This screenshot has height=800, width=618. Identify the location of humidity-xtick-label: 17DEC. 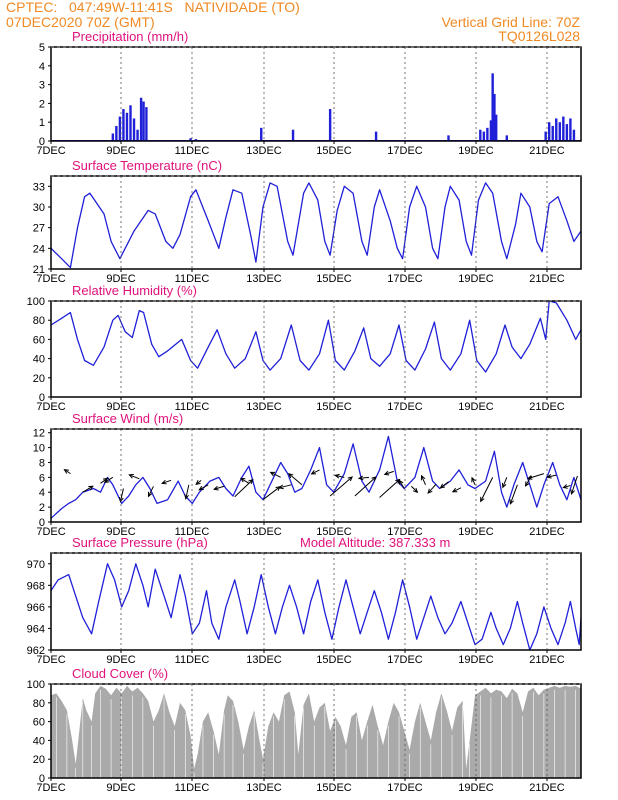
(405, 407).